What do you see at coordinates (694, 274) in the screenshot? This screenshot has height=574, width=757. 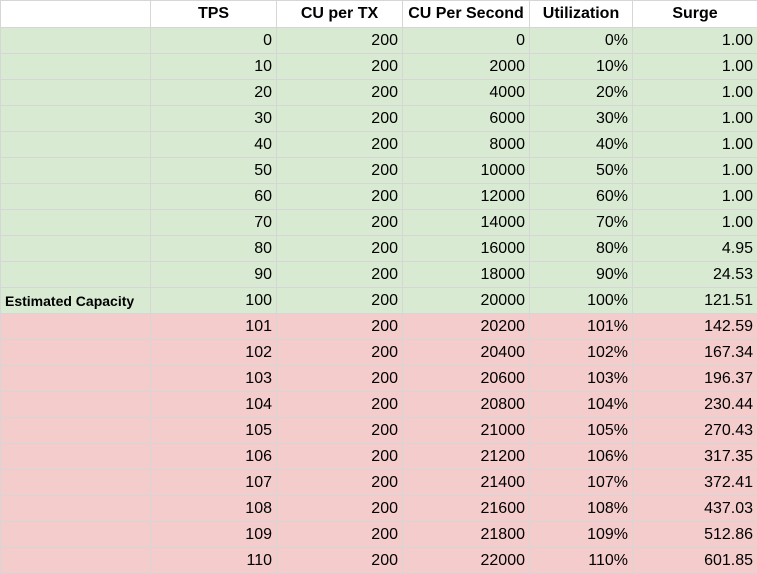 I see `surge-cell: 24.53` at bounding box center [694, 274].